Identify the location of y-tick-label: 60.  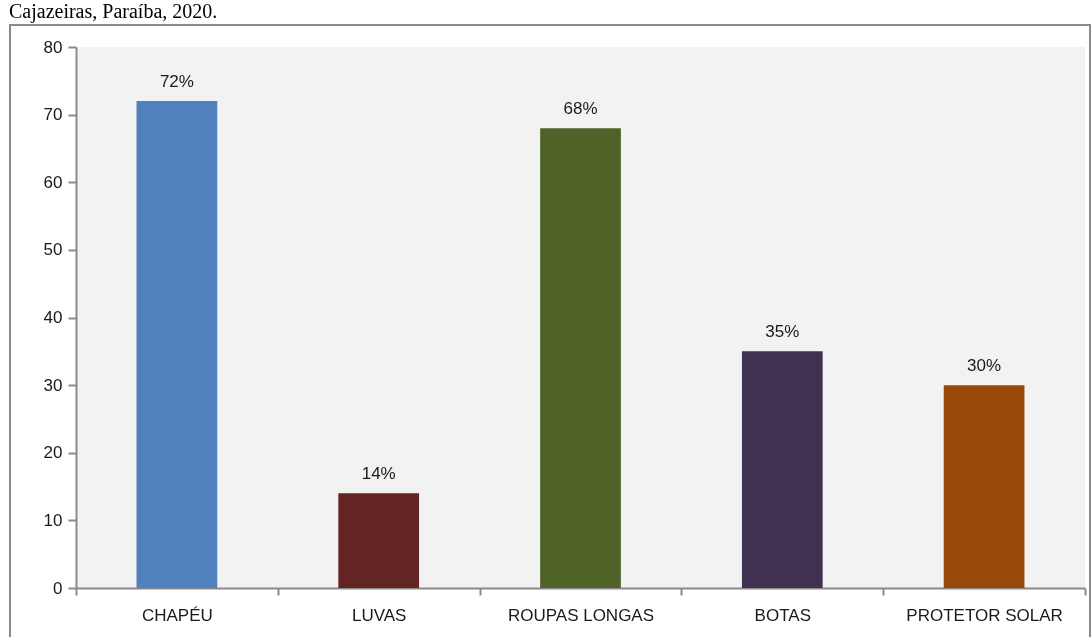
(53, 182).